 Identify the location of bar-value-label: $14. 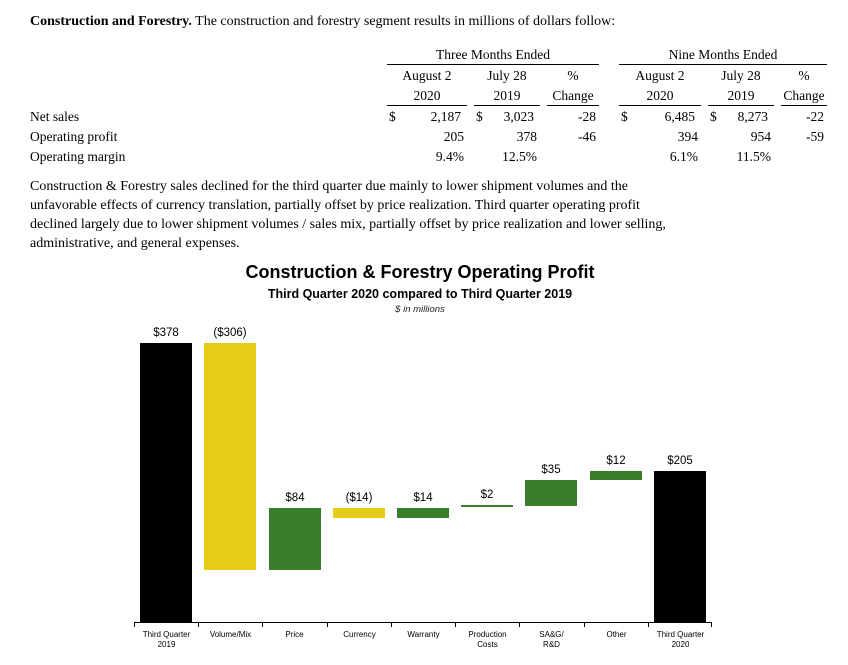
(423, 498).